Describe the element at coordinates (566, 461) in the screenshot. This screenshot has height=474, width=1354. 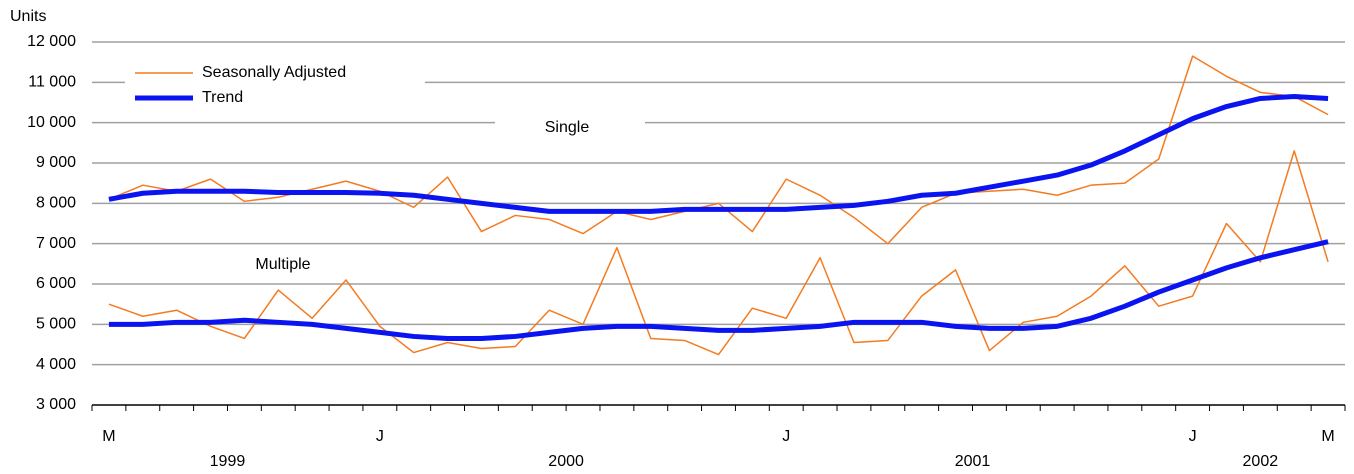
I see `year-label: 2000` at that location.